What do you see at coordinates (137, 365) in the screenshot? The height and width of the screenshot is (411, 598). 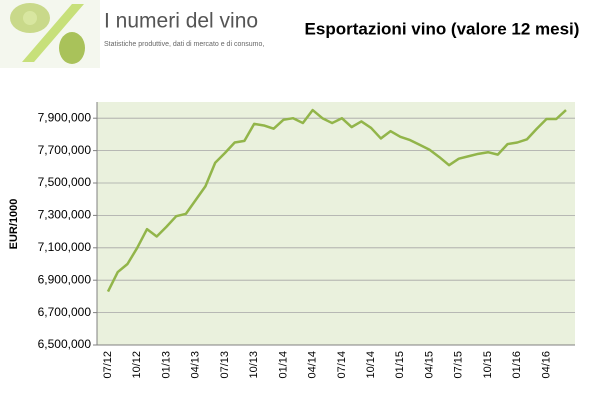 I see `x-tick-label: 10/12` at bounding box center [137, 365].